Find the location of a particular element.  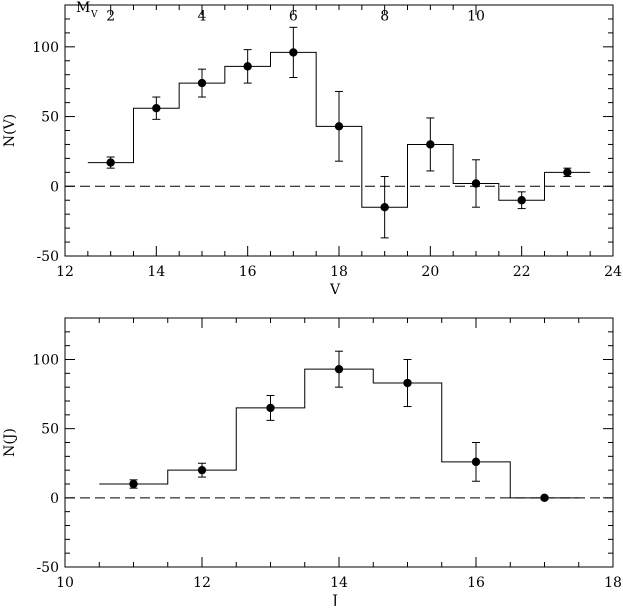

x-axis-label: V is located at coordinates (335, 290).